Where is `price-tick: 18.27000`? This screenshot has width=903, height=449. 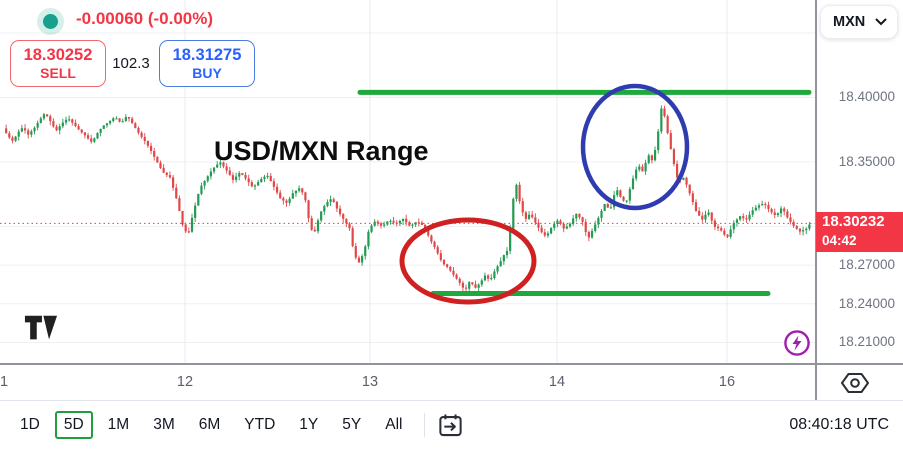 price-tick: 18.27000 is located at coordinates (866, 265).